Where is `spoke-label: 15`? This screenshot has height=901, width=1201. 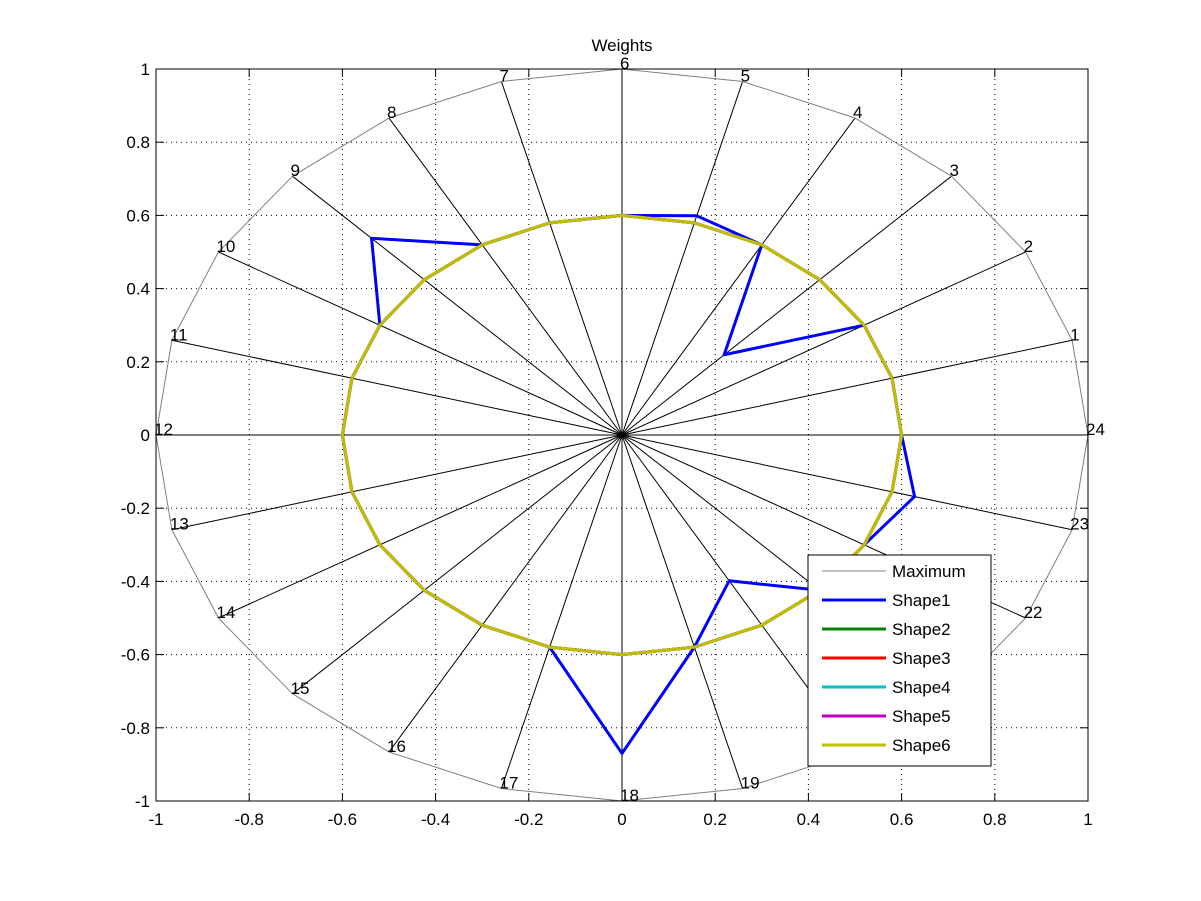 spoke-label: 15 is located at coordinates (299, 688).